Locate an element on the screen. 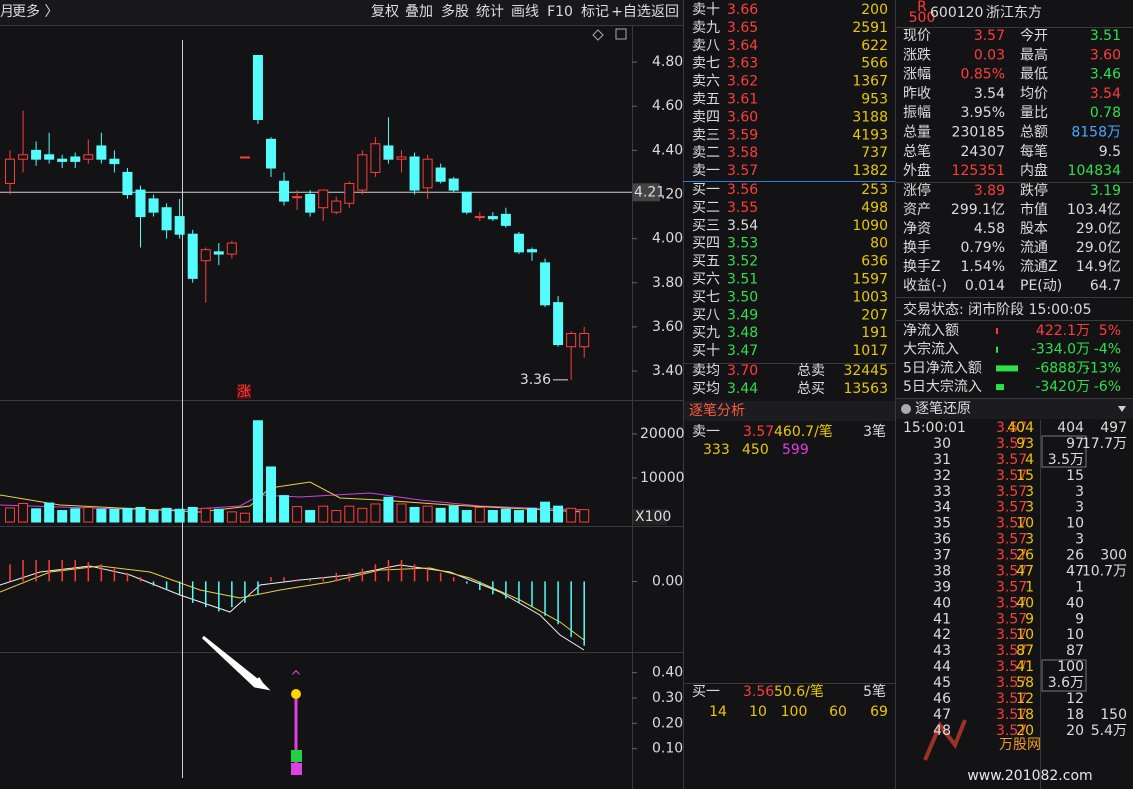 Image resolution: width=1133 pixels, height=789 pixels. toolbar-button: 多股 is located at coordinates (455, 11).